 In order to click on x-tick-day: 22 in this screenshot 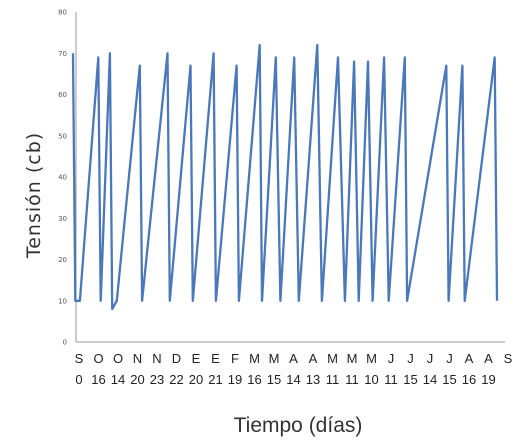, I will do `click(176, 379)`.